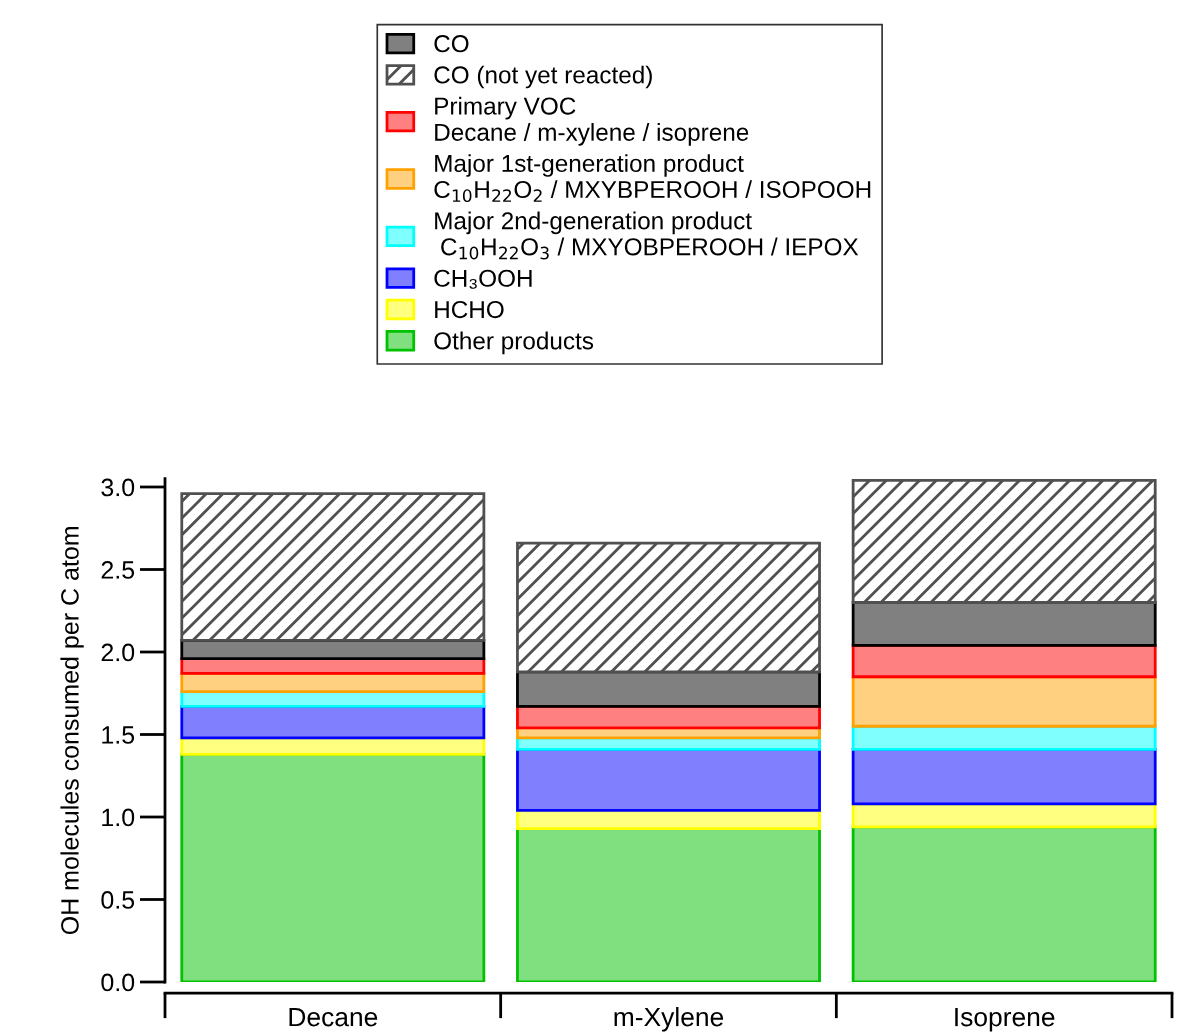 This screenshot has width=1177, height=1033. I want to click on legend-label: Major 1st-generation product C$_{10}$H$_{22}$O$_{2}$ / MXYBPEROOH / ISOPOOH, so click(652, 178).